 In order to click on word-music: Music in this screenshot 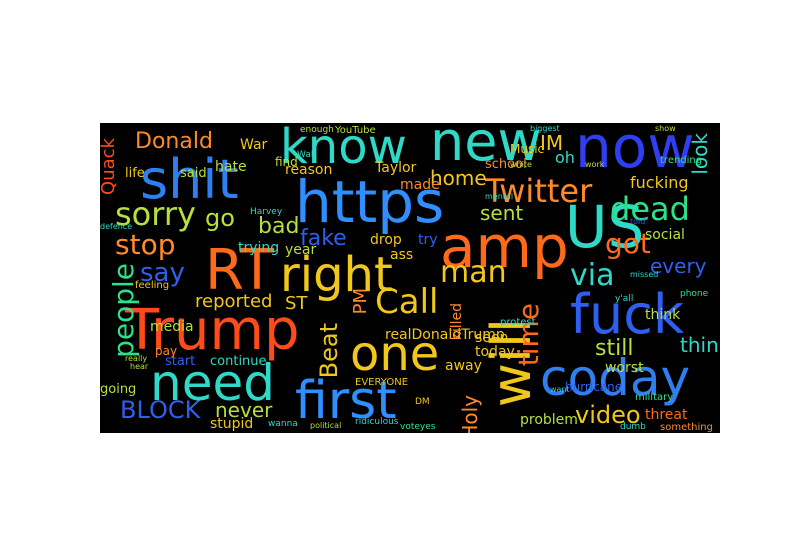, I will do `click(527, 149)`.